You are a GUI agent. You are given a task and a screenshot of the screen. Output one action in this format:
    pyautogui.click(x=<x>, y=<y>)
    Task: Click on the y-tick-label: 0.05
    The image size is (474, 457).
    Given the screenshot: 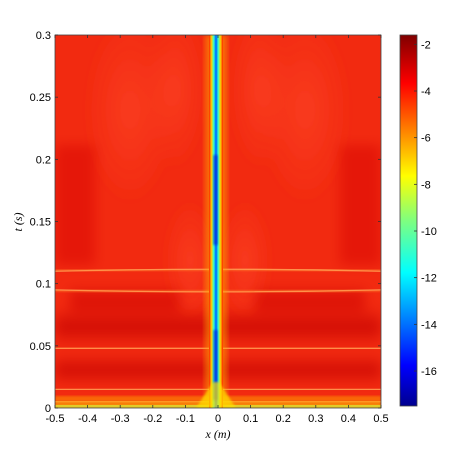 What is the action you would take?
    pyautogui.click(x=40, y=347)
    